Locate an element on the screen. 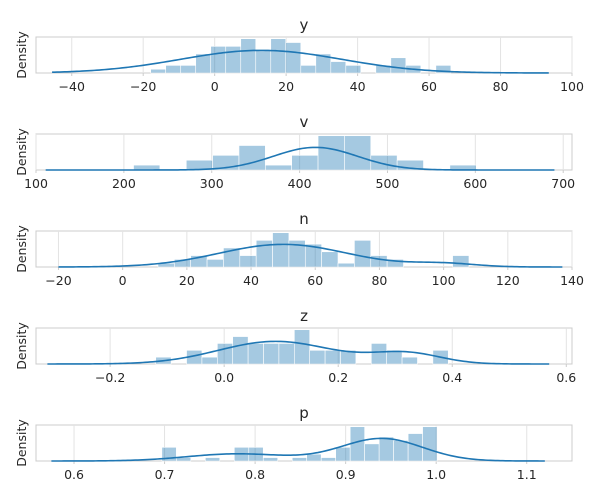 The width and height of the screenshot is (600, 500). x-tick-label: −20 is located at coordinates (143, 86).